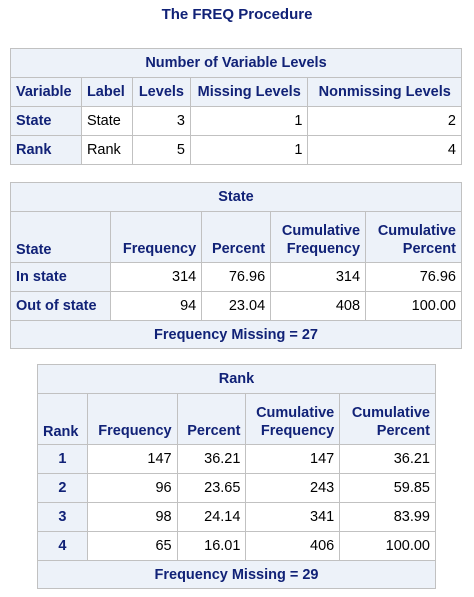  Describe the element at coordinates (211, 488) in the screenshot. I see `table-cell: 23.65` at that location.